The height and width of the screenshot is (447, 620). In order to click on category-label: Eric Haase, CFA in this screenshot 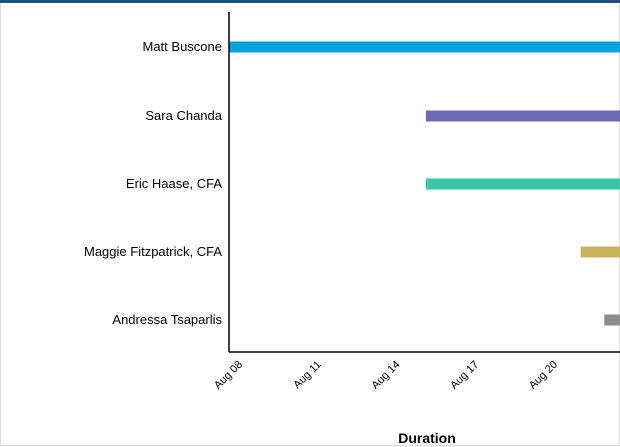, I will do `click(174, 183)`.